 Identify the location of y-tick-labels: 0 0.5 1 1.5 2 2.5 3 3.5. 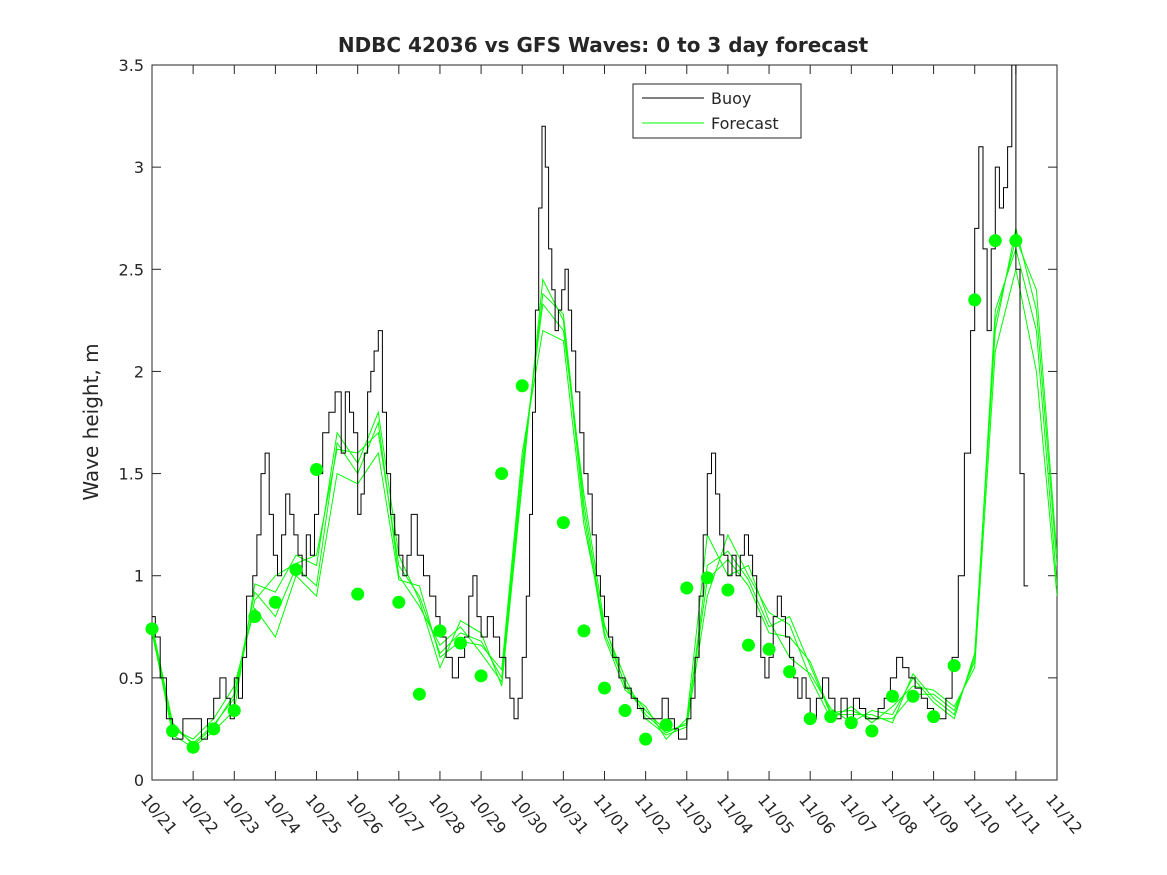
(131, 423).